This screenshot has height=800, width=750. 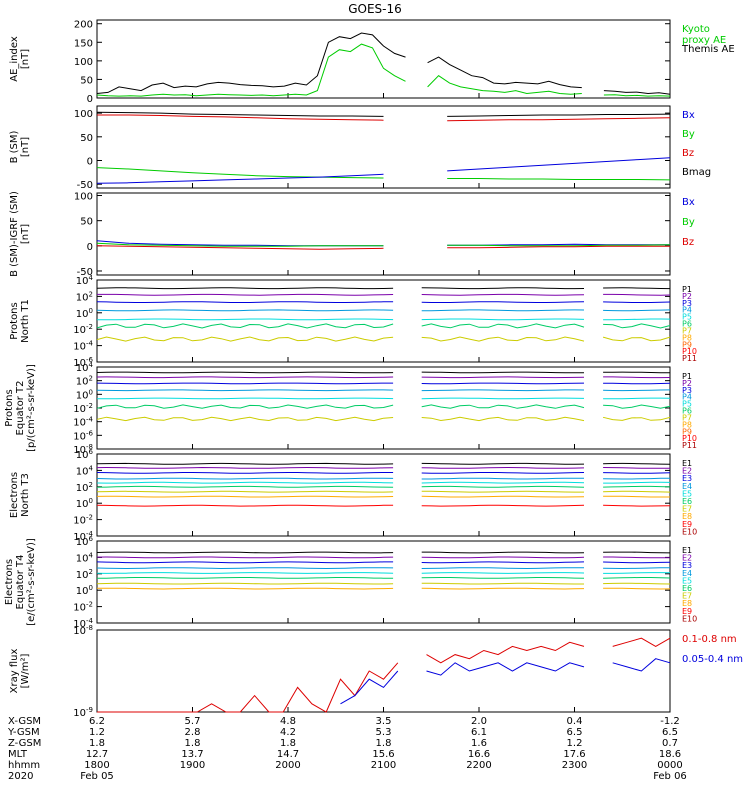 What do you see at coordinates (9, 407) in the screenshot?
I see `y-axis-label: Protons` at bounding box center [9, 407].